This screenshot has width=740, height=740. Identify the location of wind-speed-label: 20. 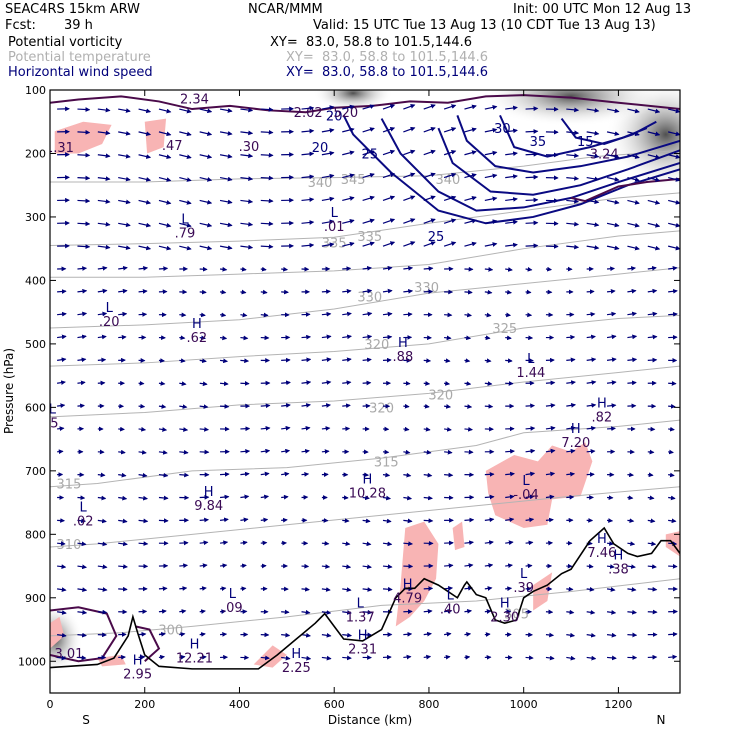
(320, 148).